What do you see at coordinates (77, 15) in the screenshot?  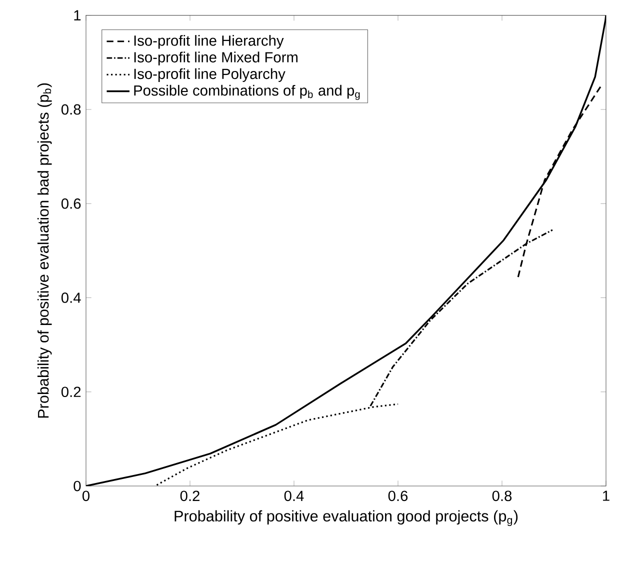 I see `y-tick-label: 1` at bounding box center [77, 15].